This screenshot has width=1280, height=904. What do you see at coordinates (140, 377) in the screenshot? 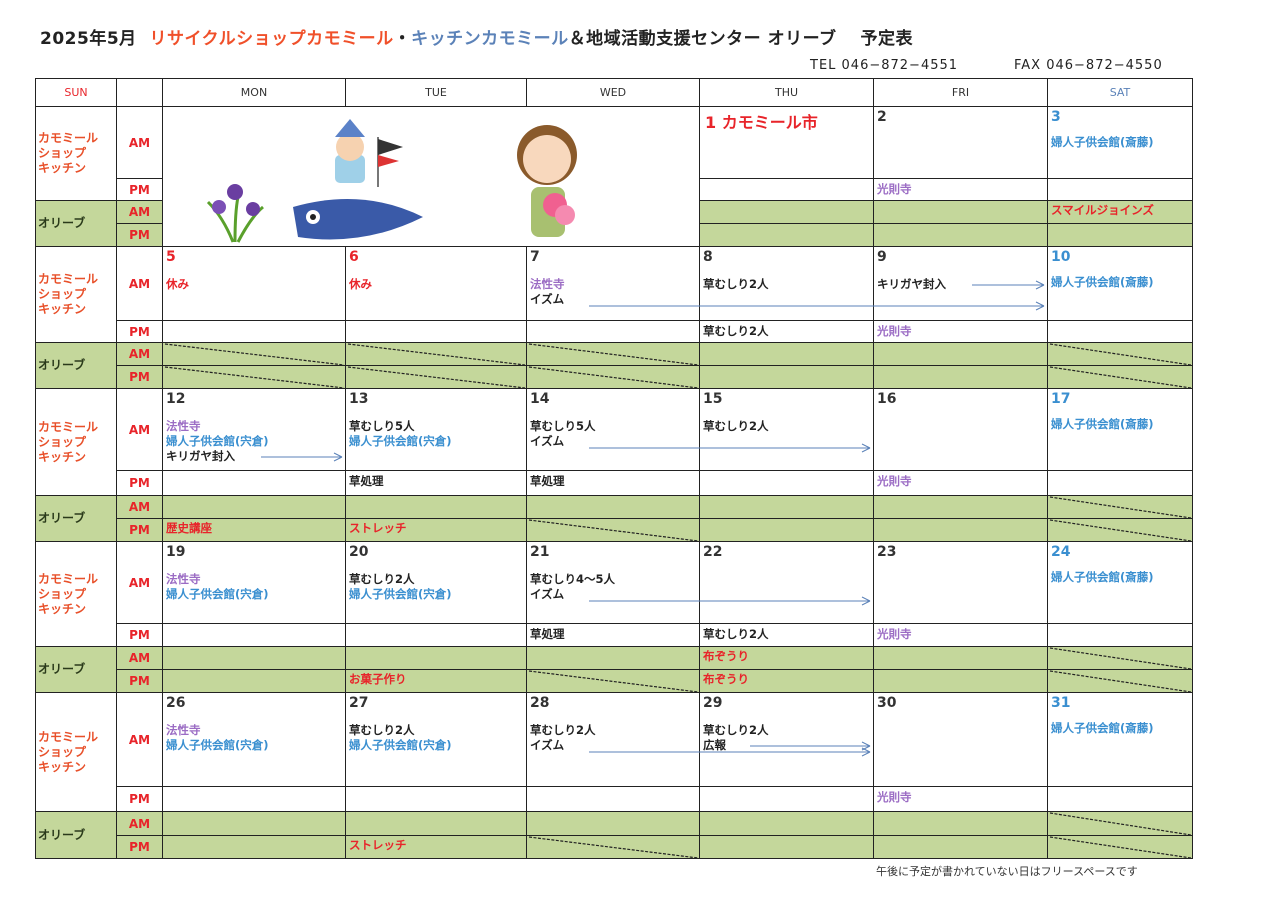
I see `olive-pm-label: PM` at bounding box center [140, 377].